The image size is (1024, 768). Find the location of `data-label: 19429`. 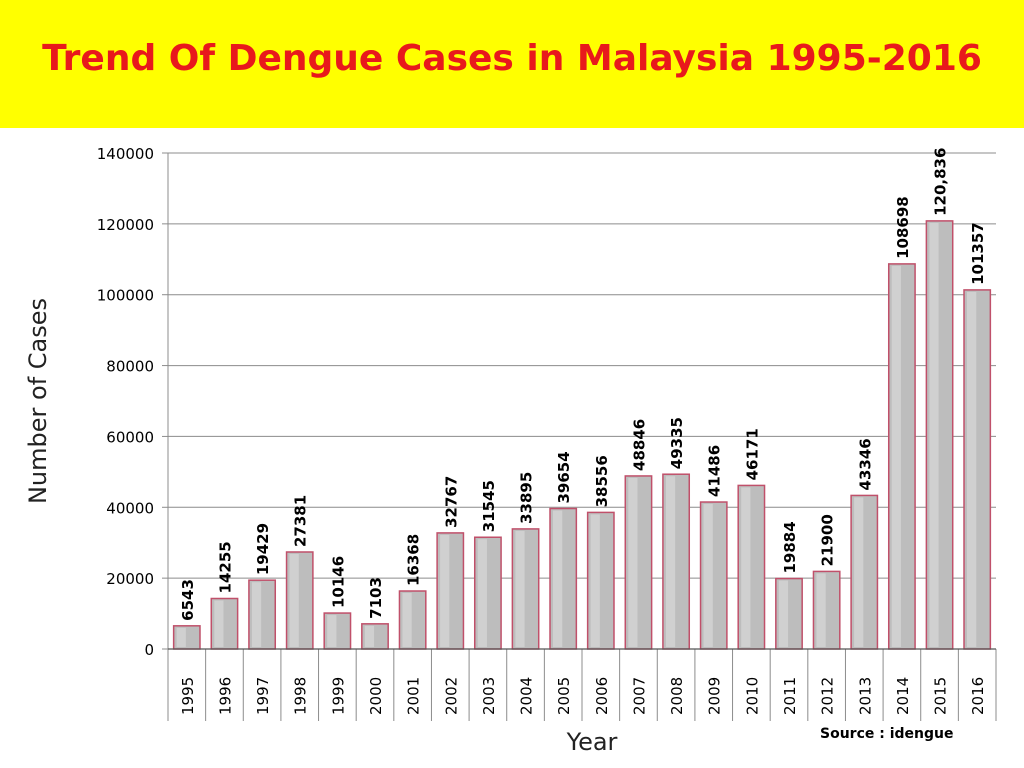

data-label: 19429 is located at coordinates (263, 549).